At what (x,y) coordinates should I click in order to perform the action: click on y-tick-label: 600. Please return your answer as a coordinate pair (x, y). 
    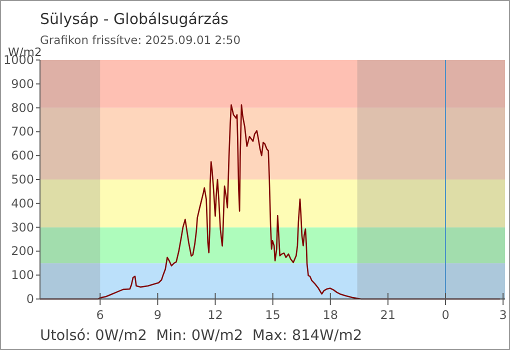
    Looking at the image, I should click on (22, 155).